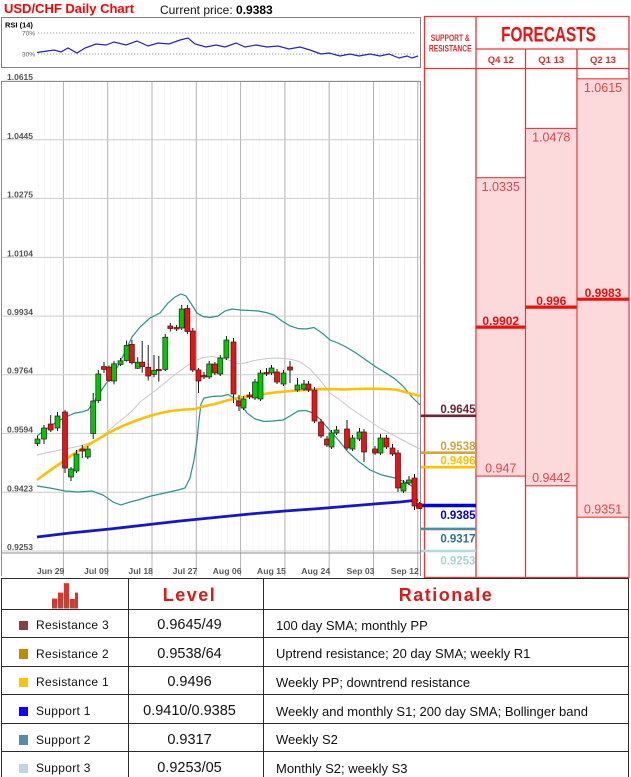 The width and height of the screenshot is (631, 777). What do you see at coordinates (501, 60) in the screenshot?
I see `svg-text: Q4 12` at bounding box center [501, 60].